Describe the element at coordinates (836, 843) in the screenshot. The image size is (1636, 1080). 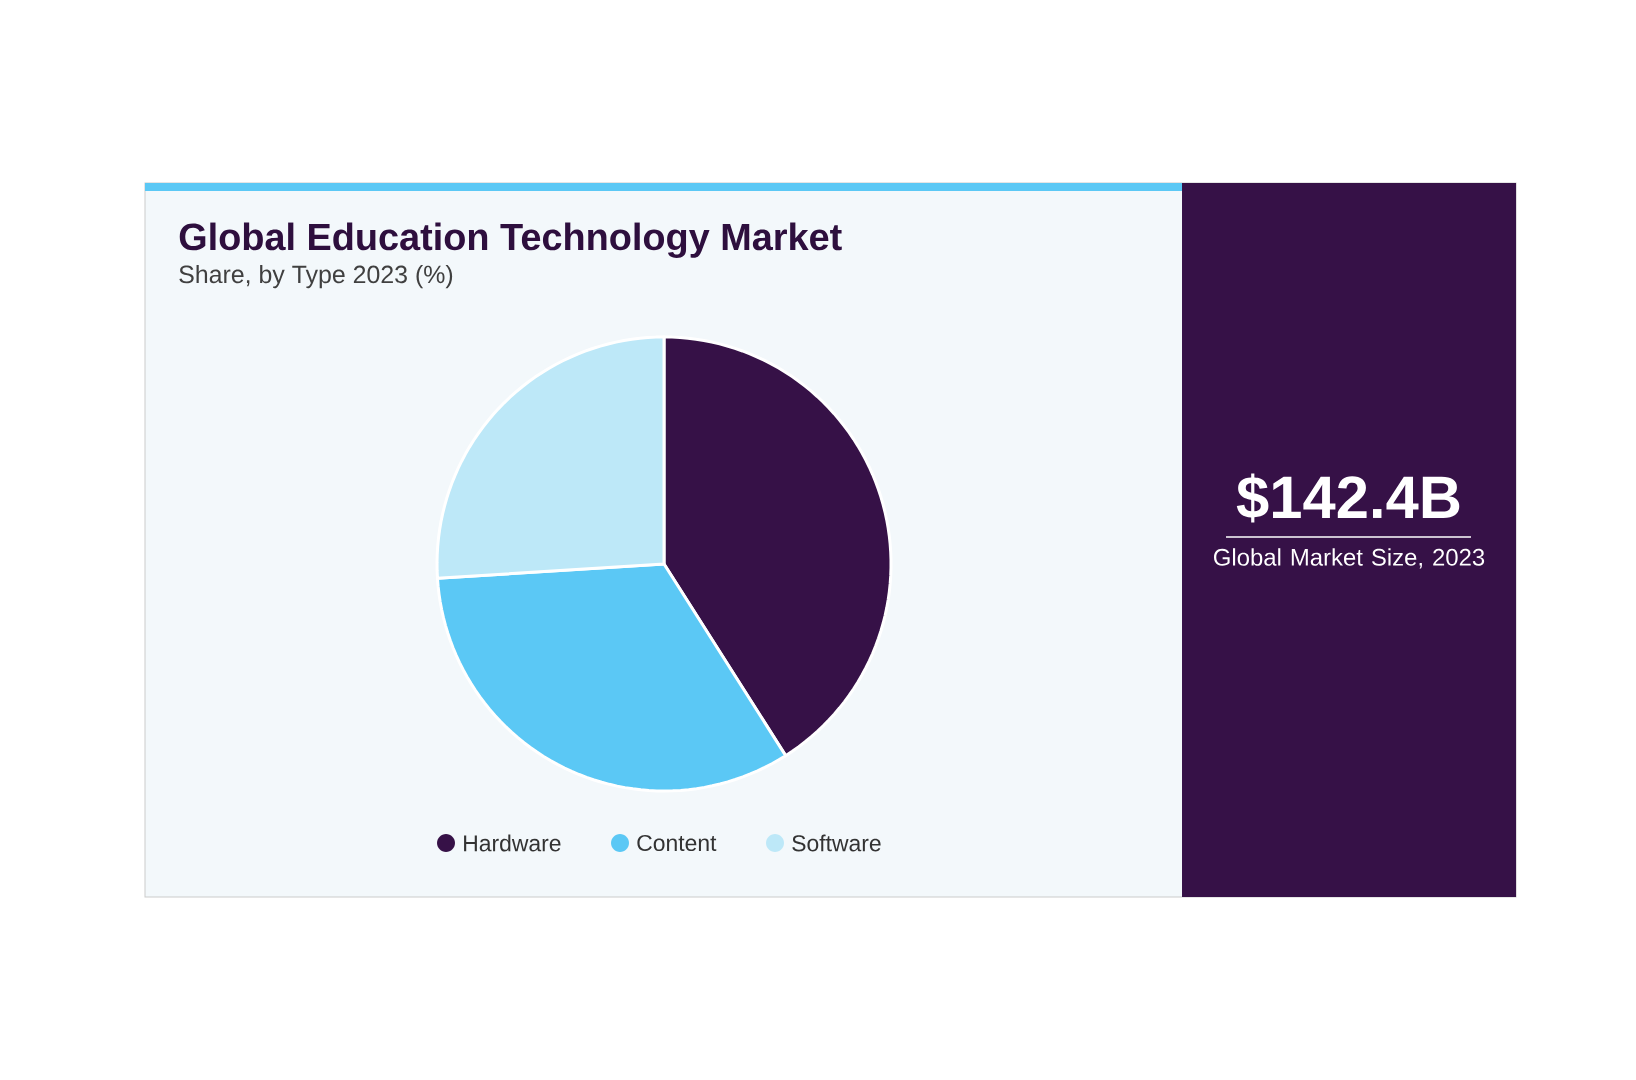
I see `legend-label: Software` at that location.